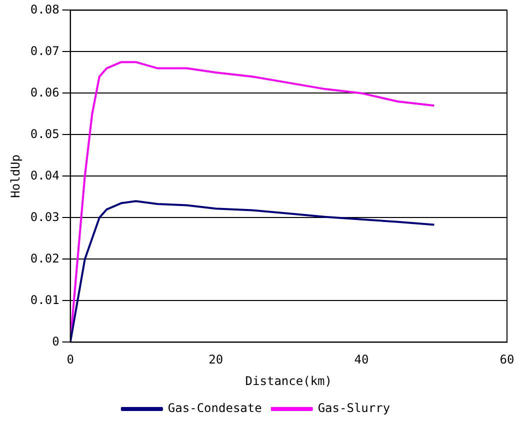 The image size is (527, 425). I want to click on y-tick-label: 0.05, so click(45, 133).